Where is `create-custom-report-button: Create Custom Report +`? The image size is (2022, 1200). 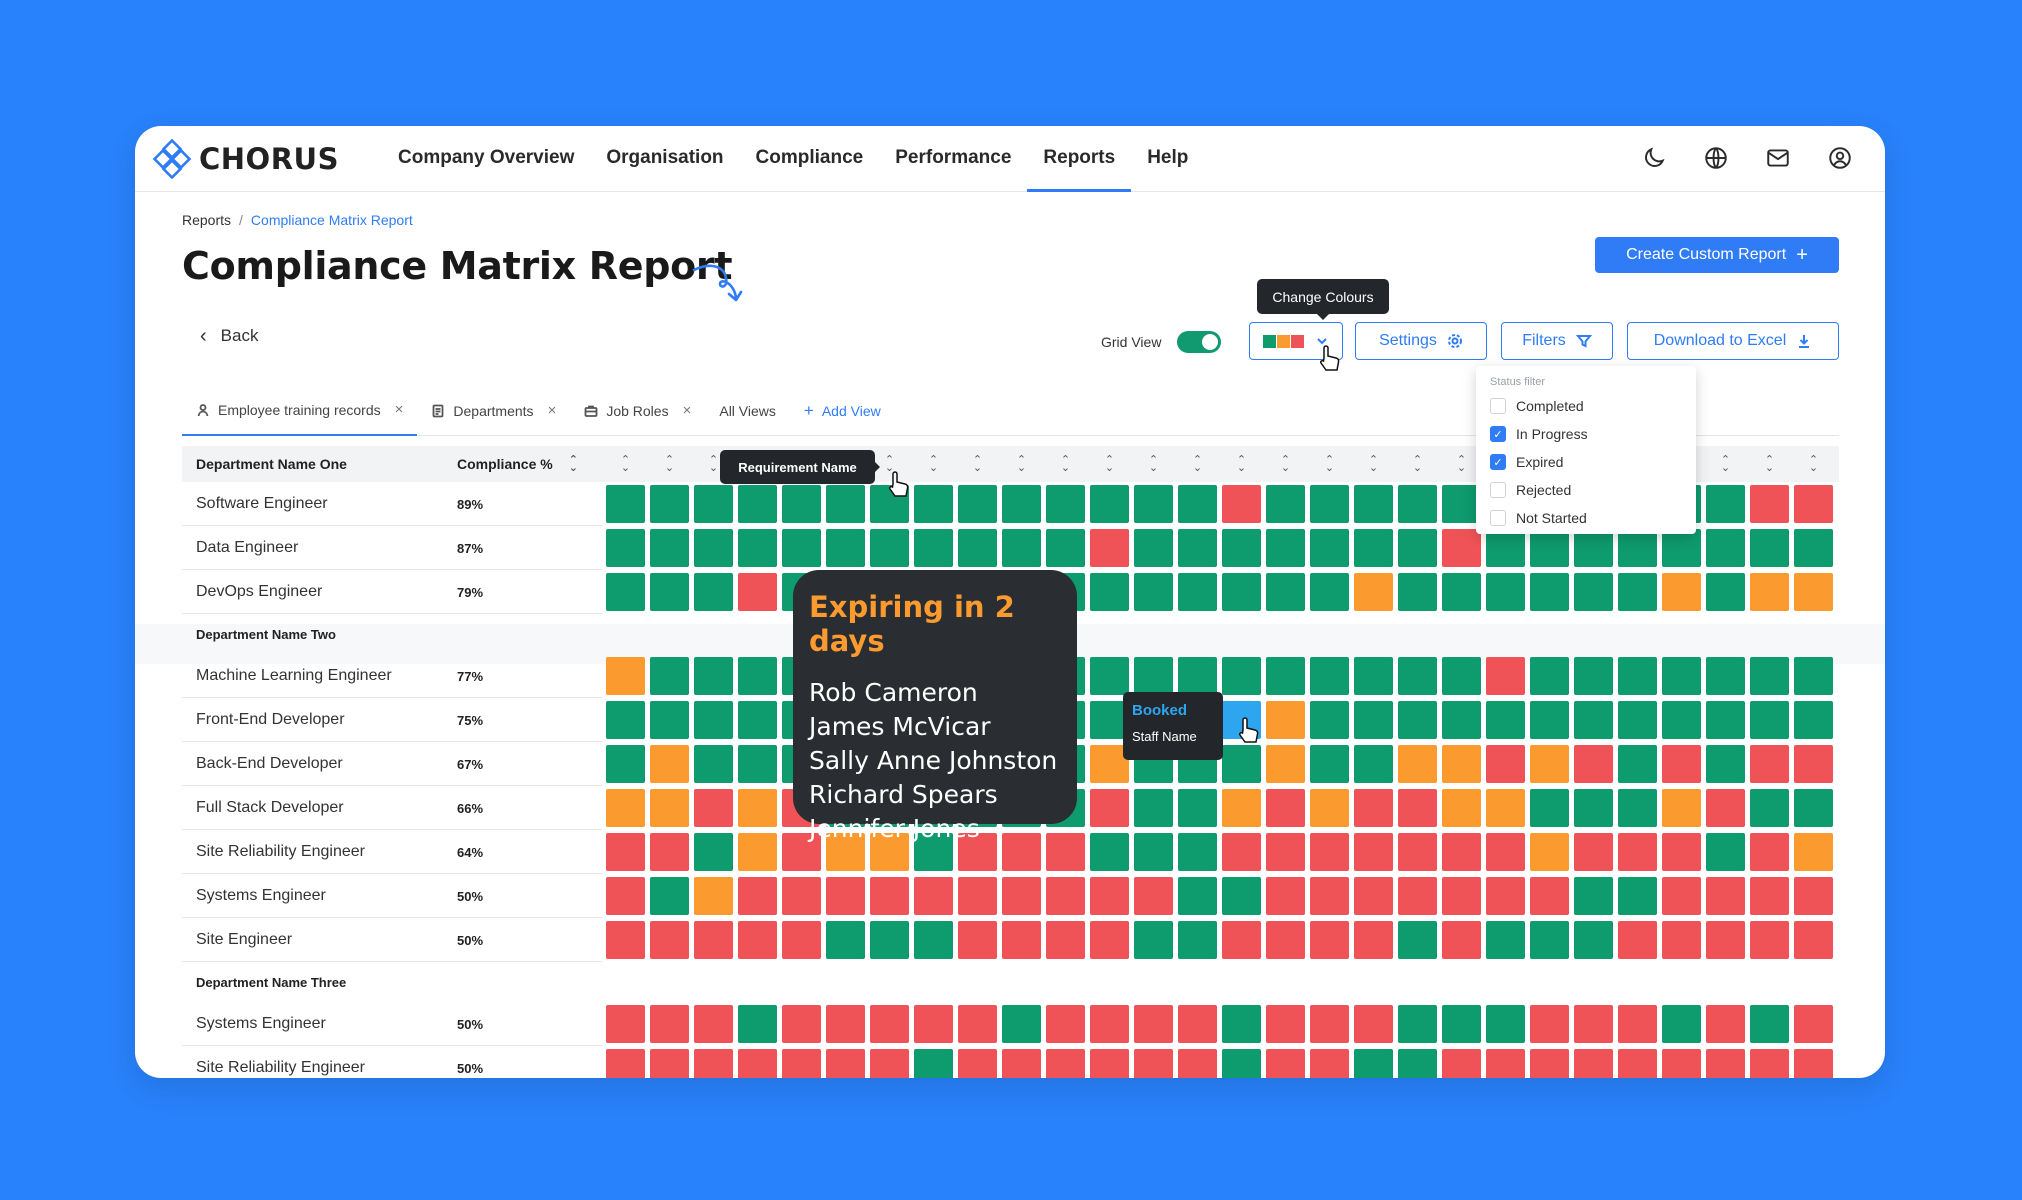
create-custom-report-button: Create Custom Report + is located at coordinates (1717, 255).